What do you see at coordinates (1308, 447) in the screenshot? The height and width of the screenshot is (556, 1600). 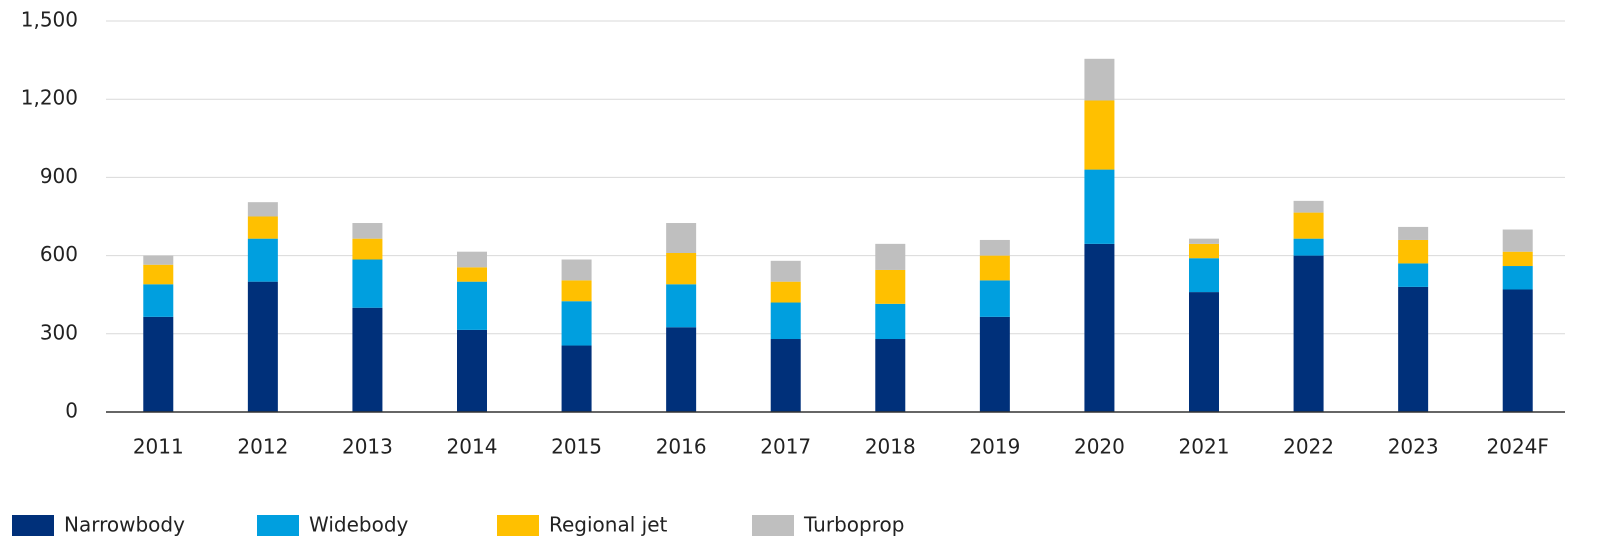 I see `x-tick-label: 2022` at bounding box center [1308, 447].